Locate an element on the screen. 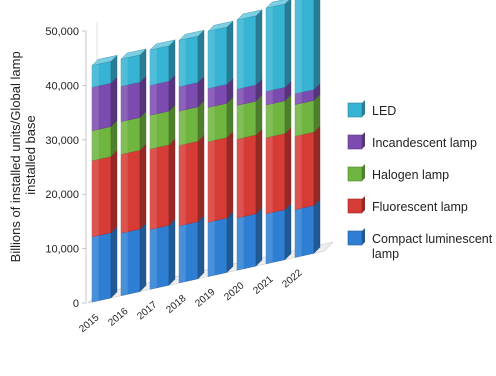  bar-segment-incandescent-lamp-2019 is located at coordinates (220, 92).